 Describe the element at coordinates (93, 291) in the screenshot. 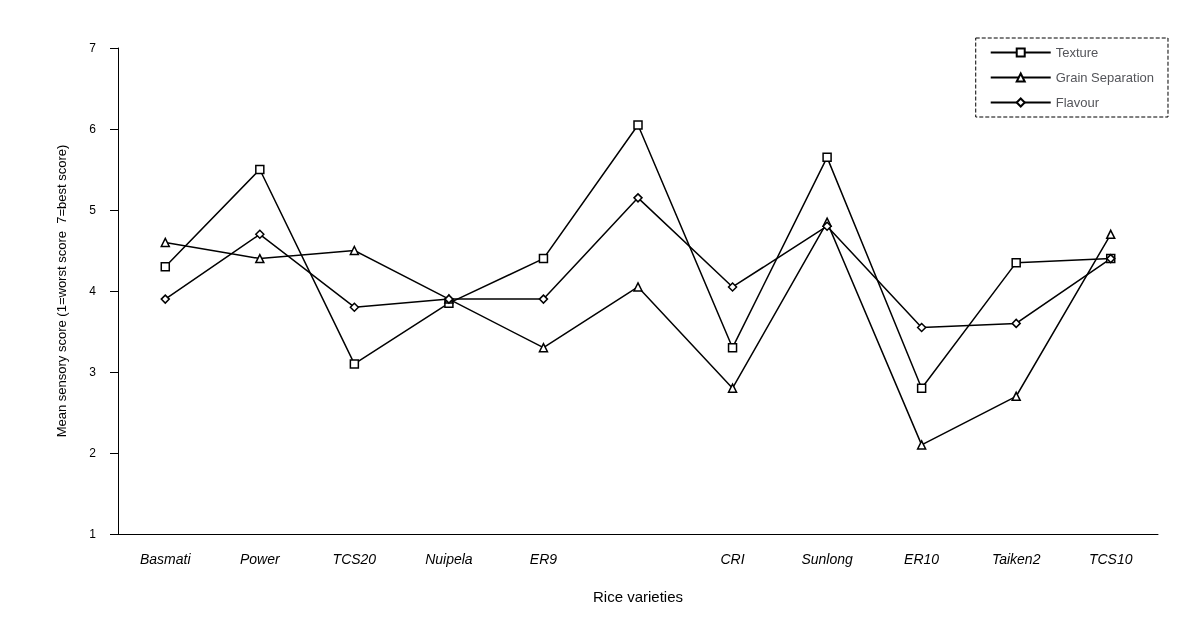

I see `y-tick-label: 4` at that location.